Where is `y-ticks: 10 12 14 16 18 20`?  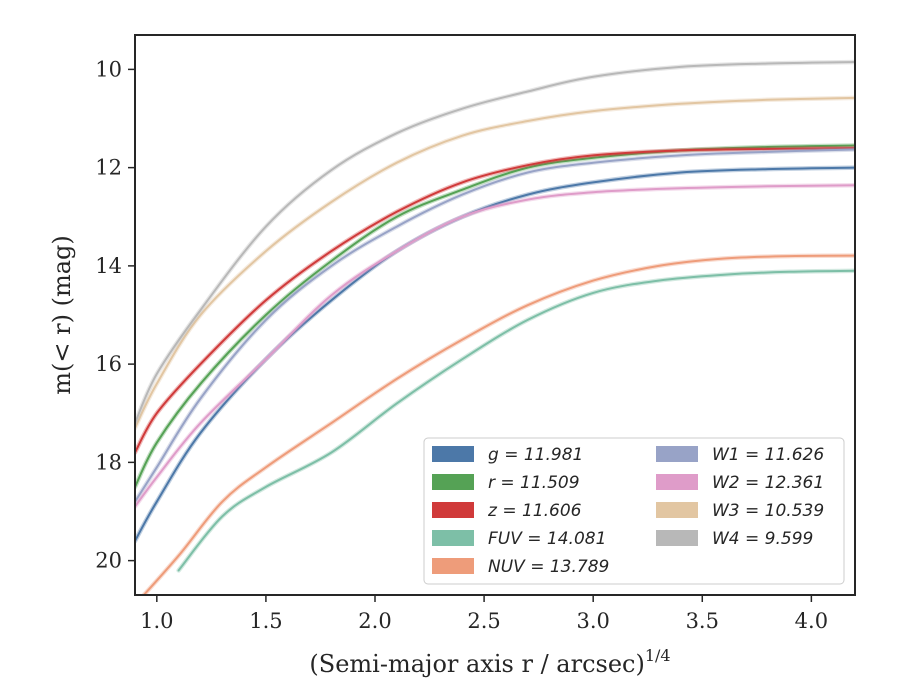
y-ticks: 10 12 14 16 18 20 is located at coordinates (115, 315).